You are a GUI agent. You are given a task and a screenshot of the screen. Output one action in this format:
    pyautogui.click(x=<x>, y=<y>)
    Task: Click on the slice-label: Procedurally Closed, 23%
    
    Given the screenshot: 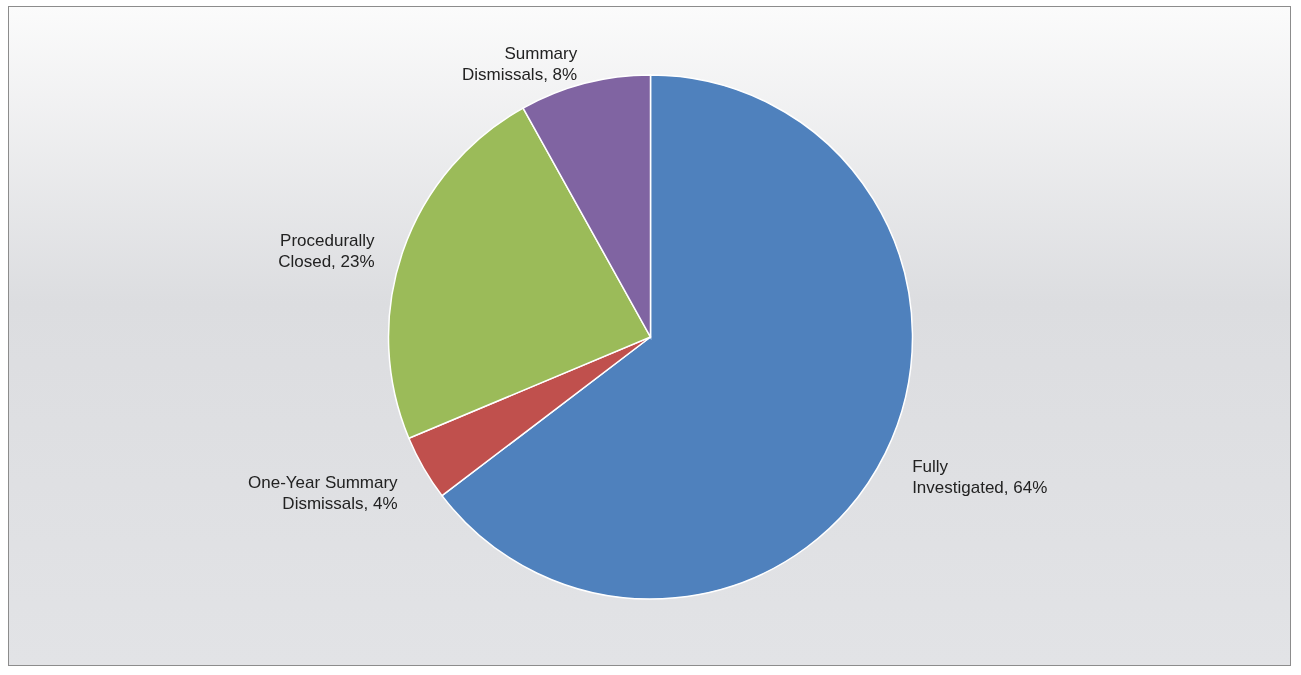 What is the action you would take?
    pyautogui.click(x=327, y=251)
    